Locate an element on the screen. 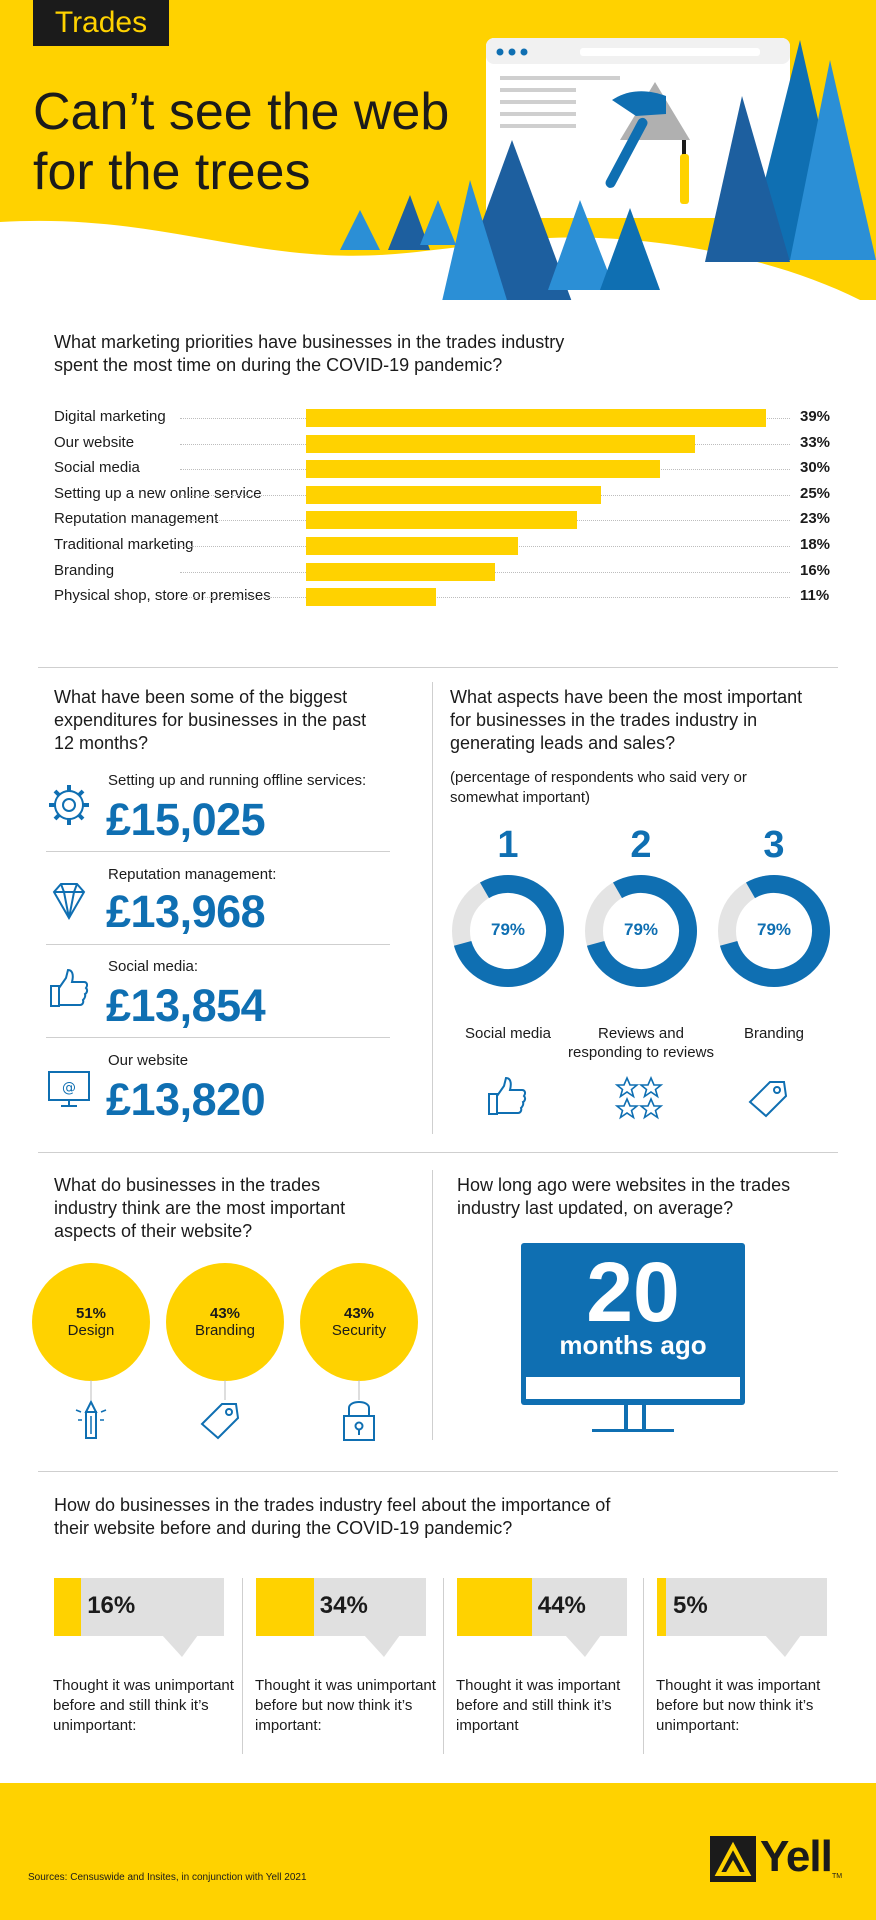 Image resolution: width=876 pixels, height=1920 pixels. bar-value-label: 39% is located at coordinates (815, 416).